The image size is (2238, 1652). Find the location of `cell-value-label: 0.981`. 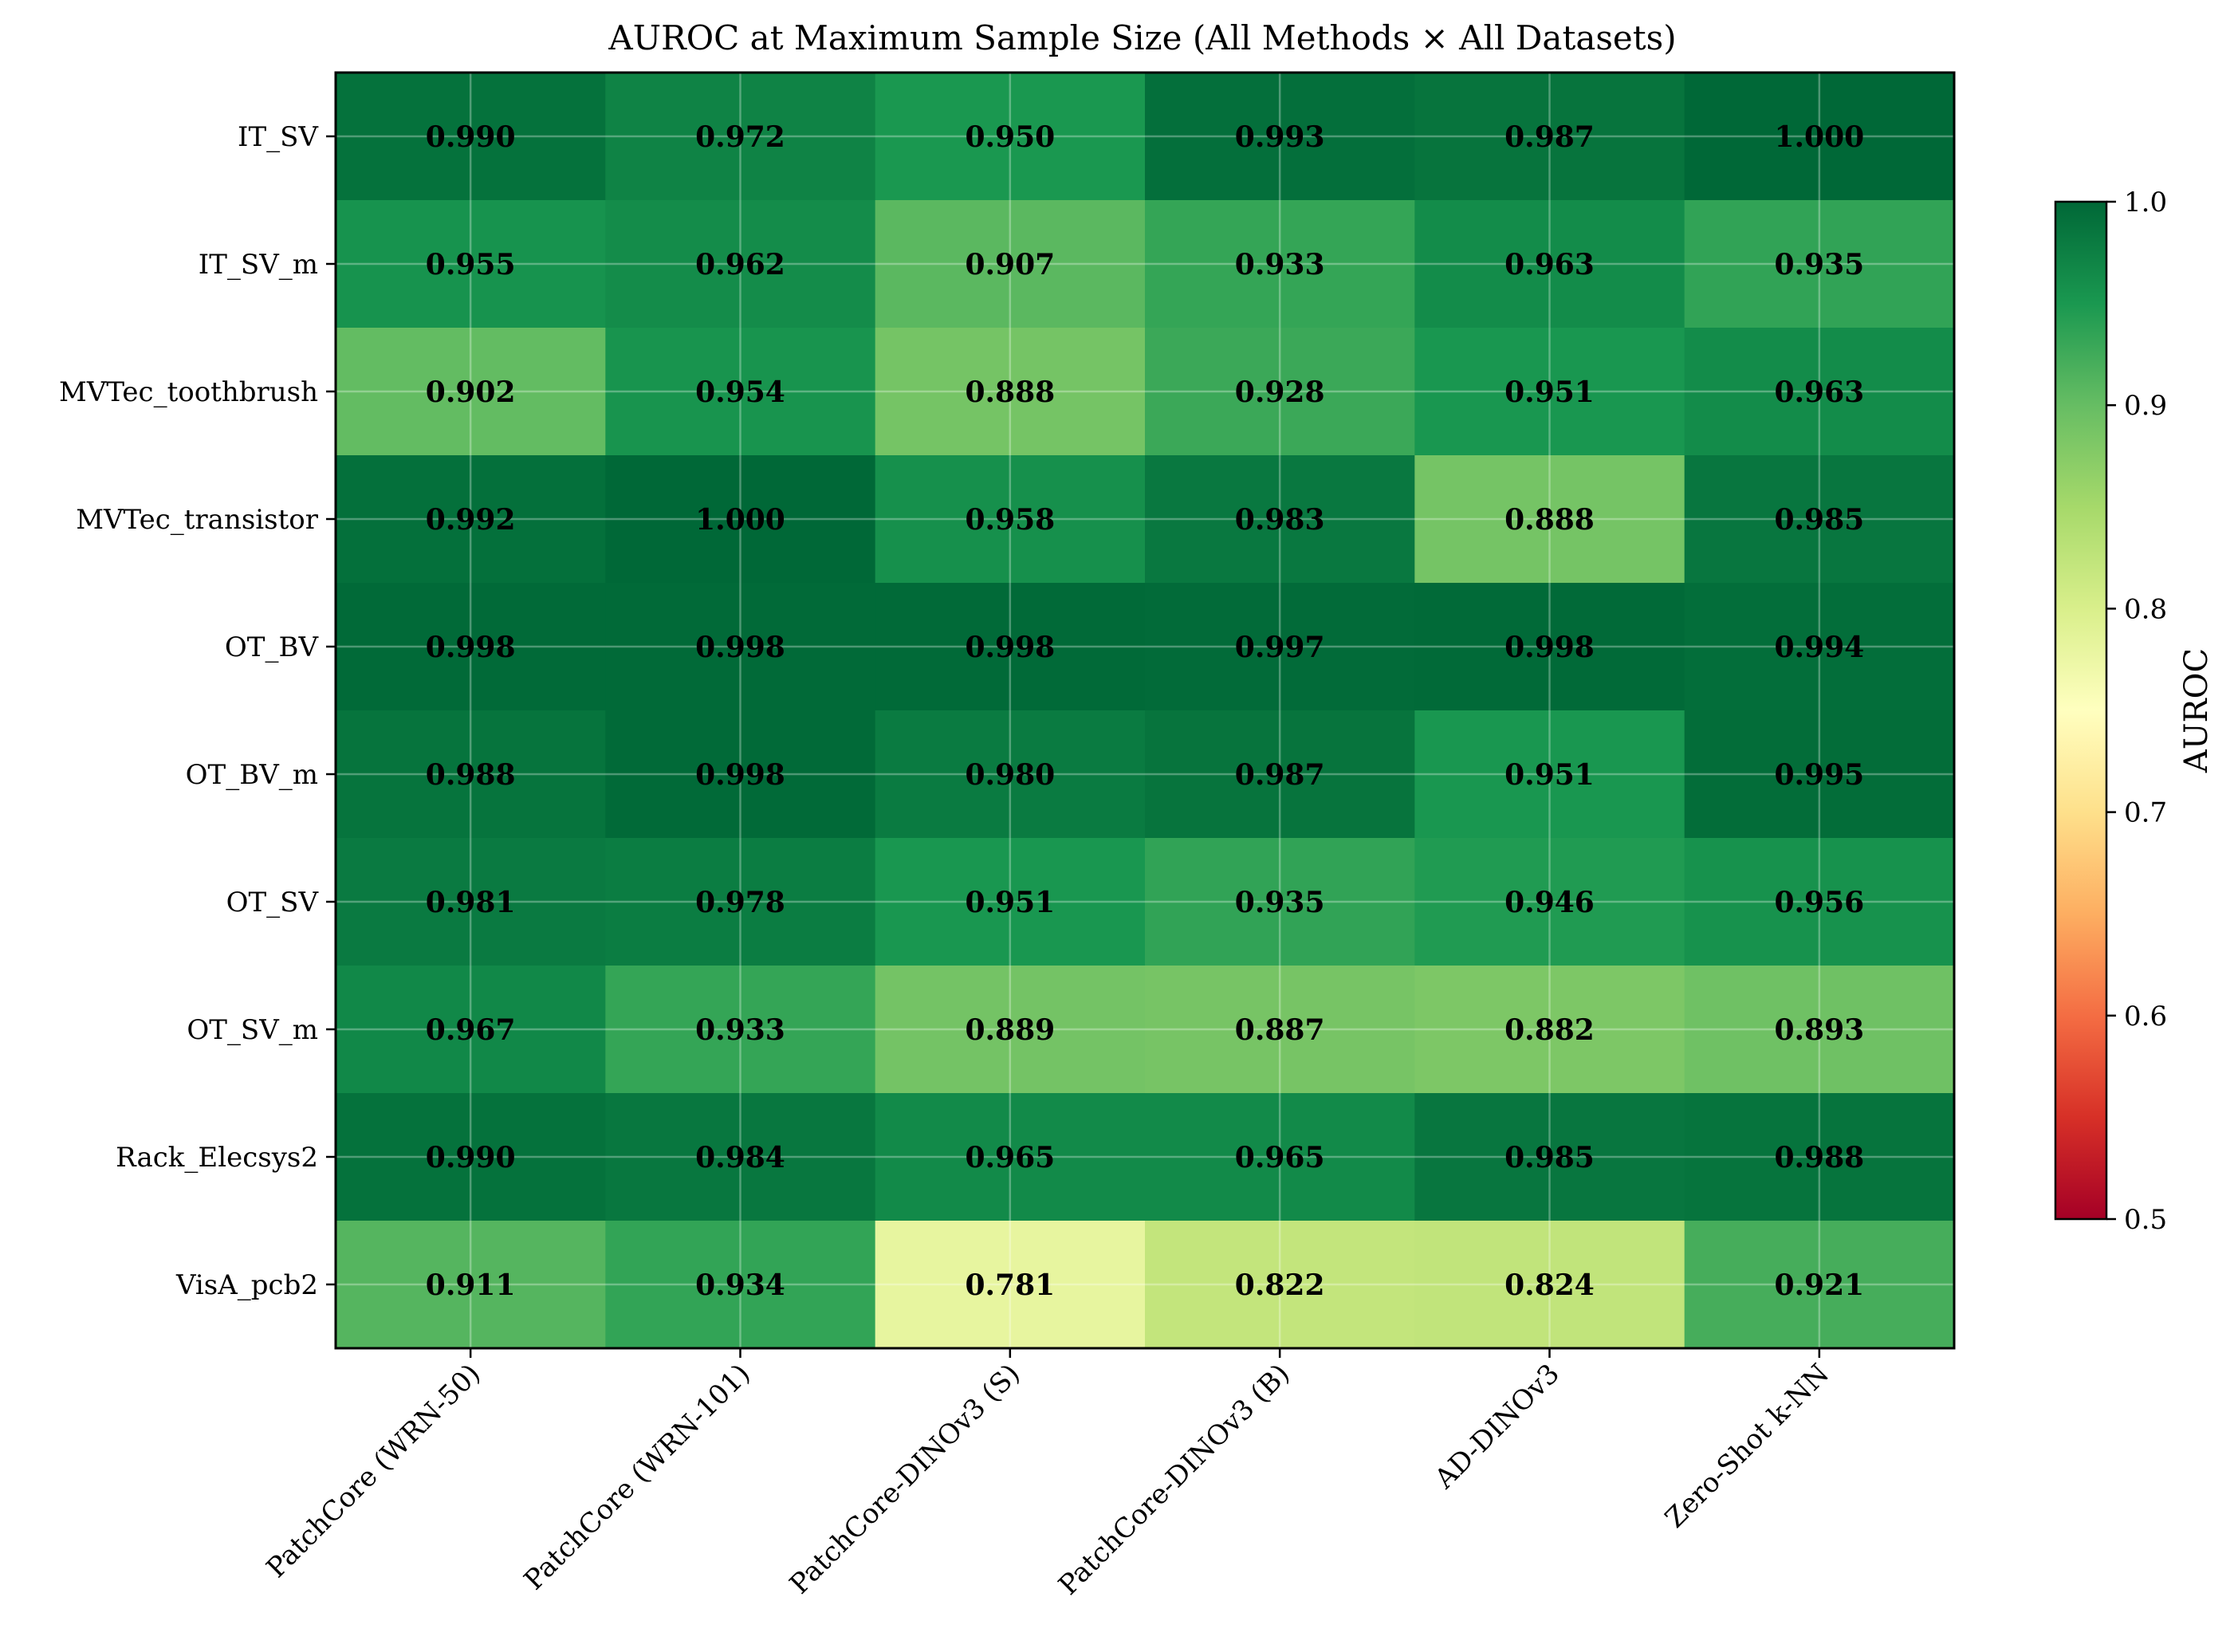

cell-value-label: 0.981 is located at coordinates (471, 902).